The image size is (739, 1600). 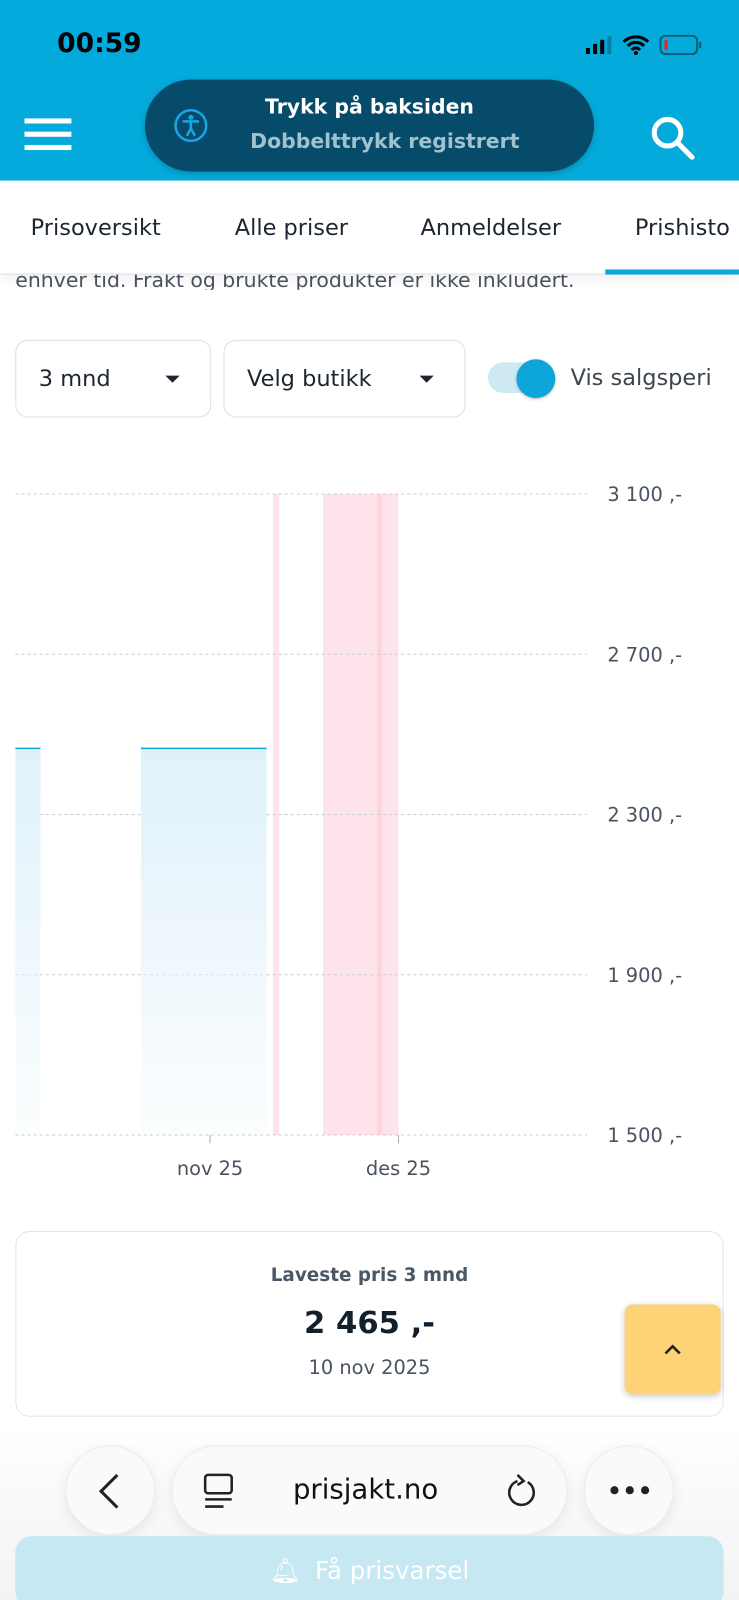 I want to click on sale-period-band, so click(x=276, y=815).